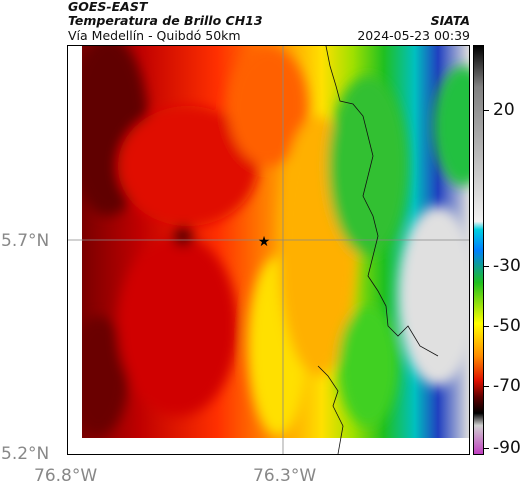 Image resolution: width=526 pixels, height=491 pixels. What do you see at coordinates (108, 7) in the screenshot?
I see `satellite-title: GOES-EAST` at bounding box center [108, 7].